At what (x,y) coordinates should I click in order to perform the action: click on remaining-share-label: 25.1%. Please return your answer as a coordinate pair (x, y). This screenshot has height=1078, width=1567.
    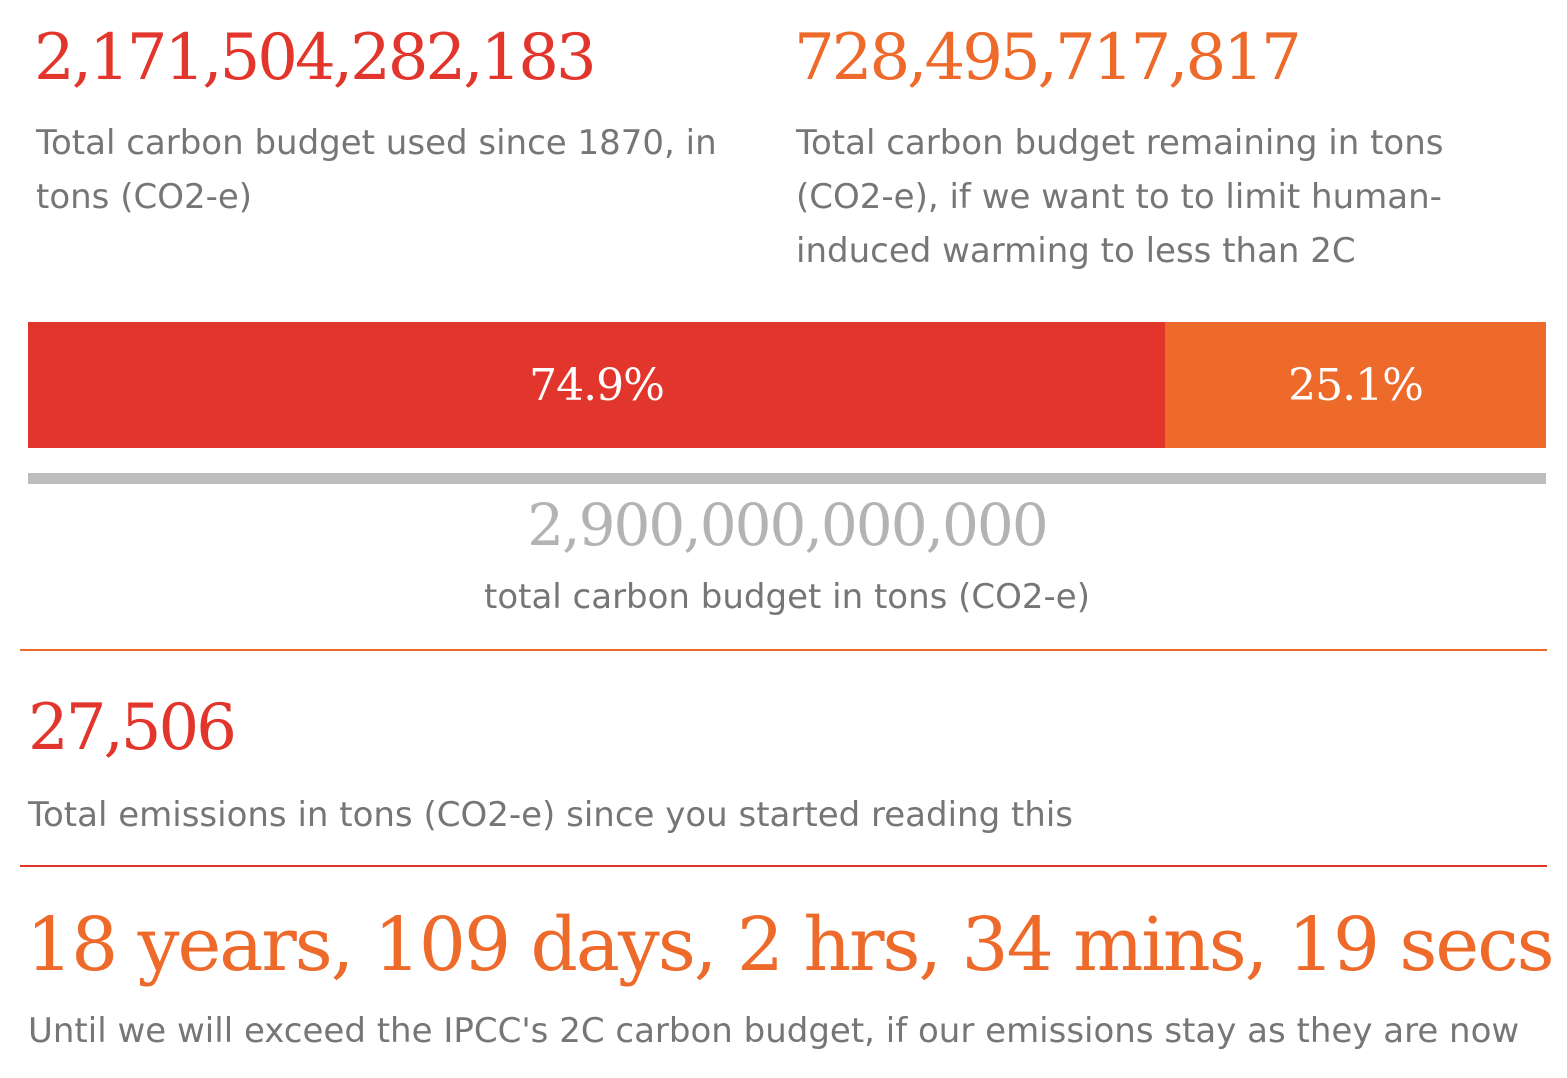
    Looking at the image, I should click on (1356, 385).